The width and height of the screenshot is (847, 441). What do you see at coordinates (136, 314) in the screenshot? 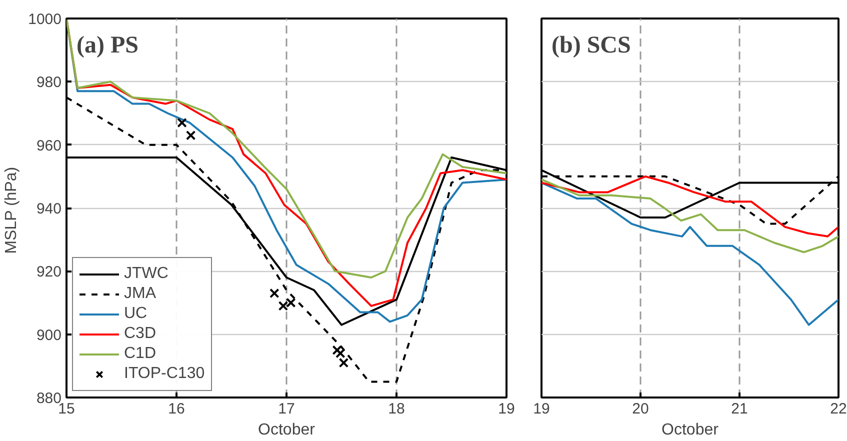
I see `legend-label: UC` at bounding box center [136, 314].